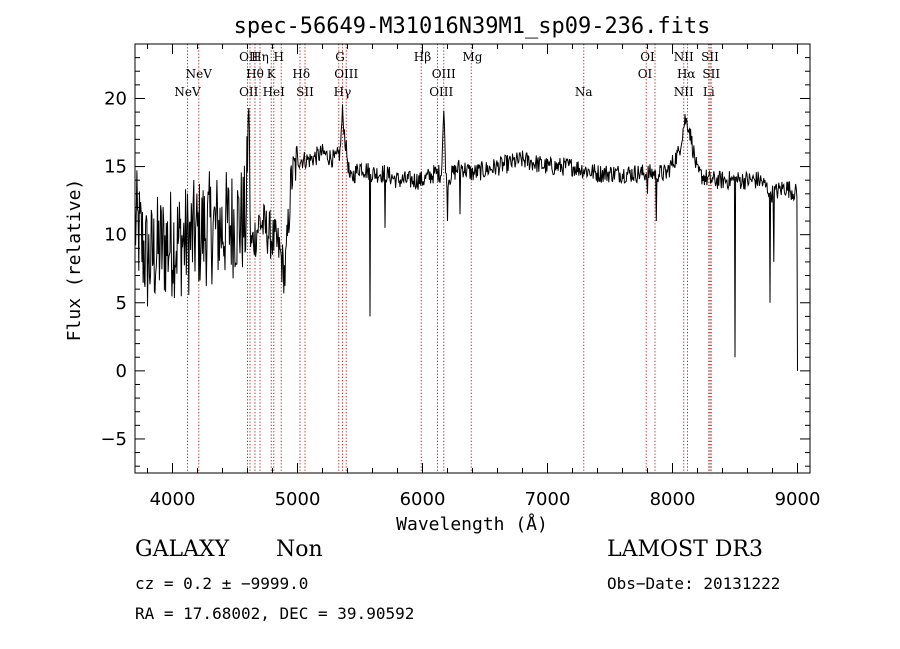 This screenshot has width=900, height=649. I want to click on ra-dec: RA = 17.68002, DEC = 39.90592, so click(275, 613).